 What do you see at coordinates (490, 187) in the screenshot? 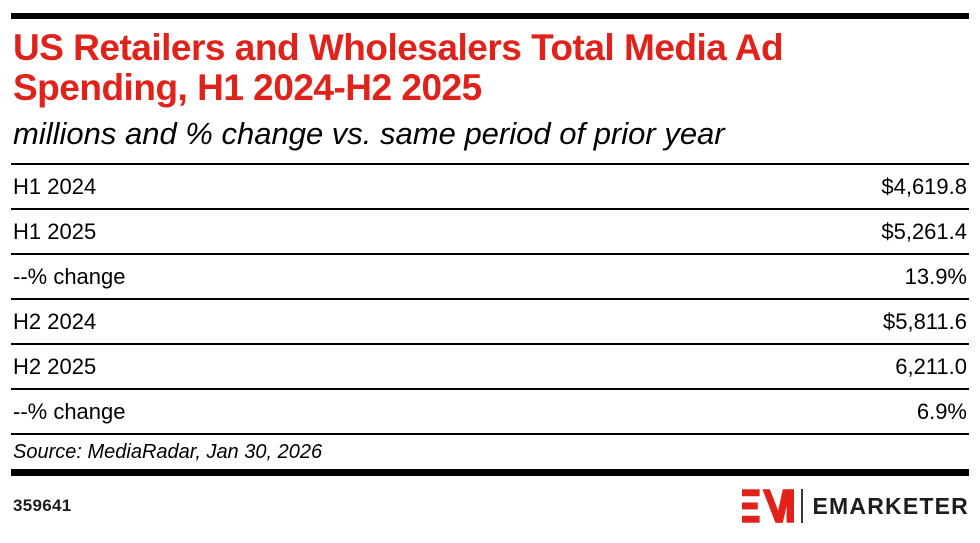
I see `table-row: H1 2024 $4,619.8` at bounding box center [490, 187].